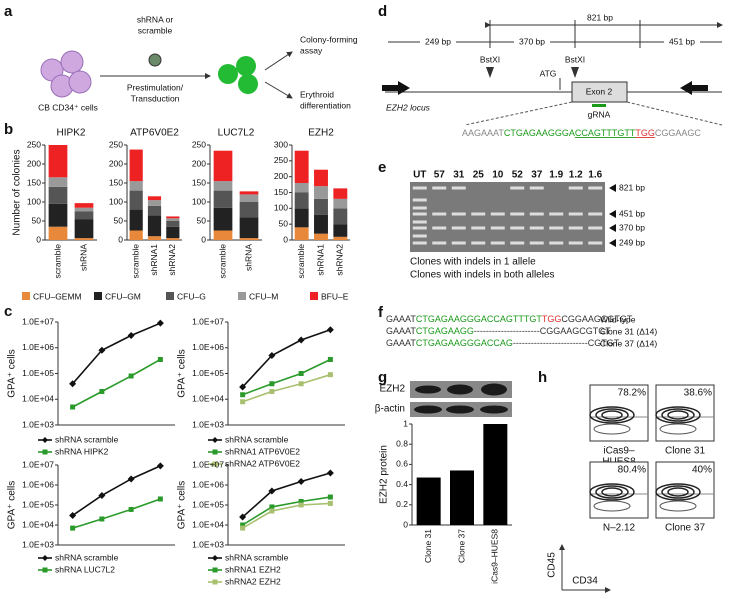 Image resolution: width=731 pixels, height=599 pixels. Describe the element at coordinates (253, 581) in the screenshot. I see `legend-label: shRNA2 EZH2` at that location.